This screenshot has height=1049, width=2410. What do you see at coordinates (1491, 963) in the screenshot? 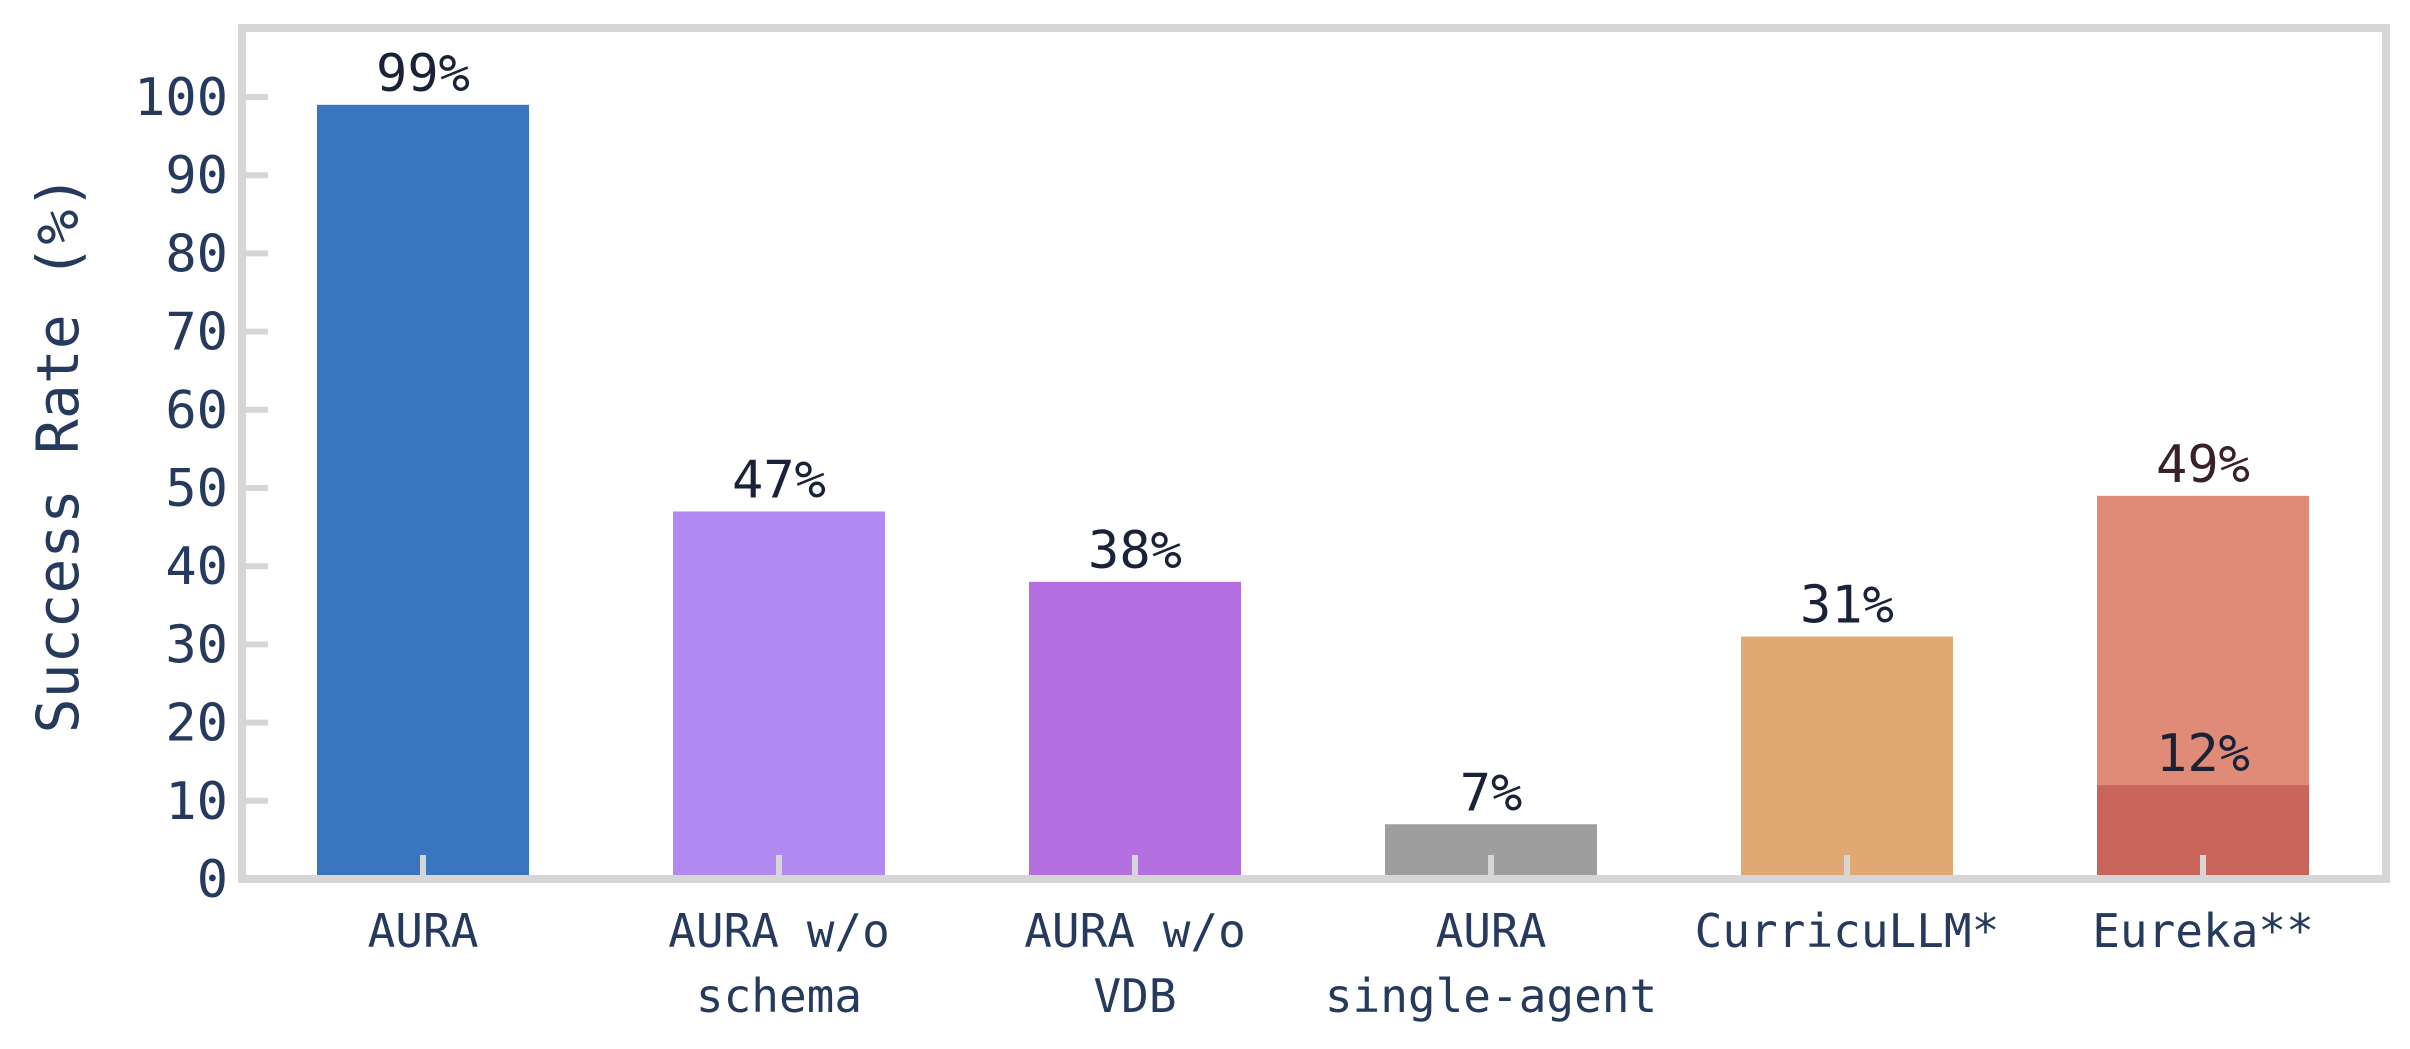
I see `x-tick-label-3: AURA single-agent` at bounding box center [1491, 963].